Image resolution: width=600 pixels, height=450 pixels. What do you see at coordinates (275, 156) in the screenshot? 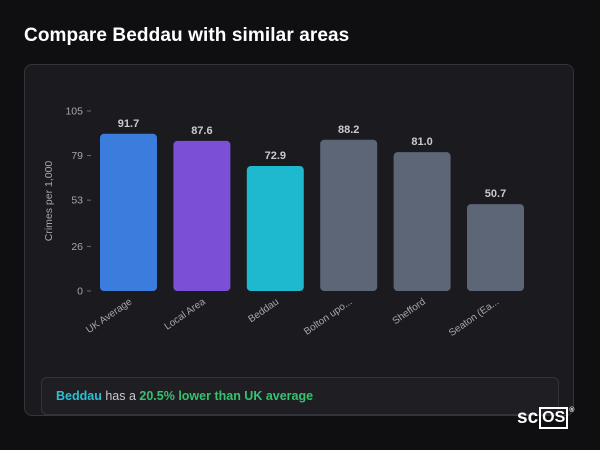
I see `bar-value-label: 72.9` at bounding box center [275, 156].